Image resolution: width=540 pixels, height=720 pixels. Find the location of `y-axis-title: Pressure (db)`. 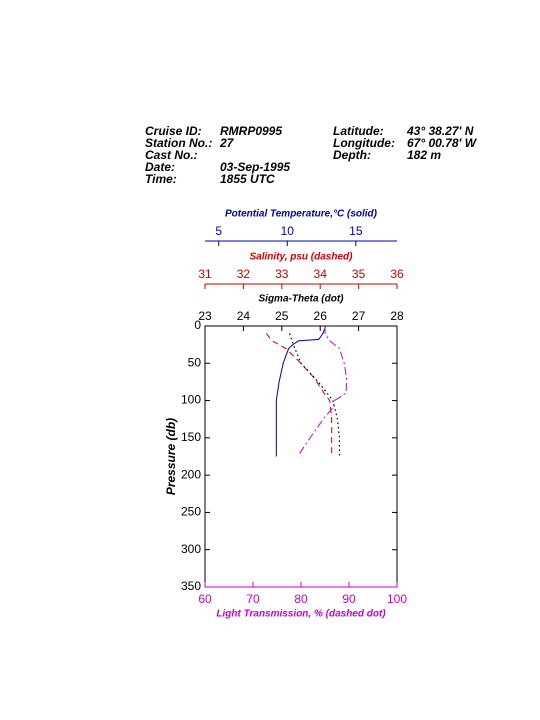

y-axis-title: Pressure (db) is located at coordinates (171, 456).